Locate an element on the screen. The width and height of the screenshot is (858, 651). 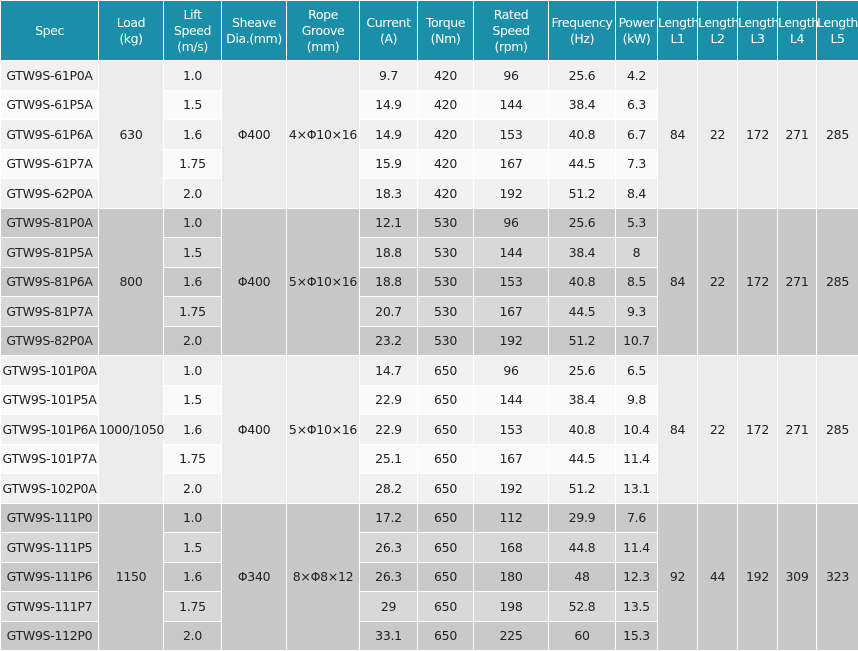
frequency-cell: 38.4 is located at coordinates (582, 252).